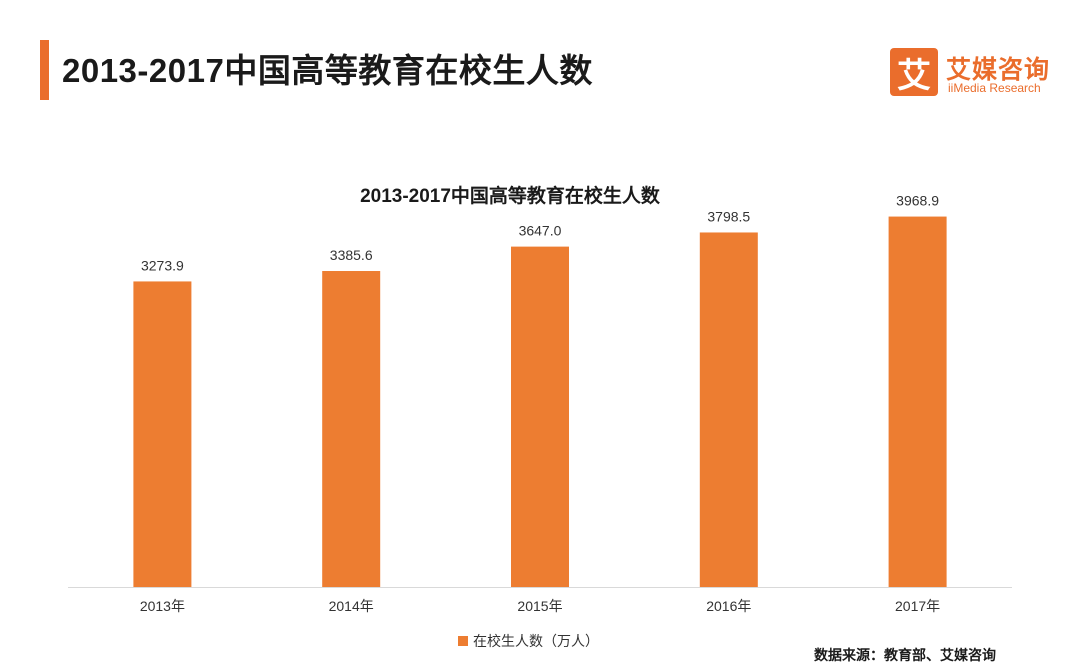 The width and height of the screenshot is (1080, 665). What do you see at coordinates (536, 641) in the screenshot?
I see `legend-label: 在校生人数（万人）` at bounding box center [536, 641].